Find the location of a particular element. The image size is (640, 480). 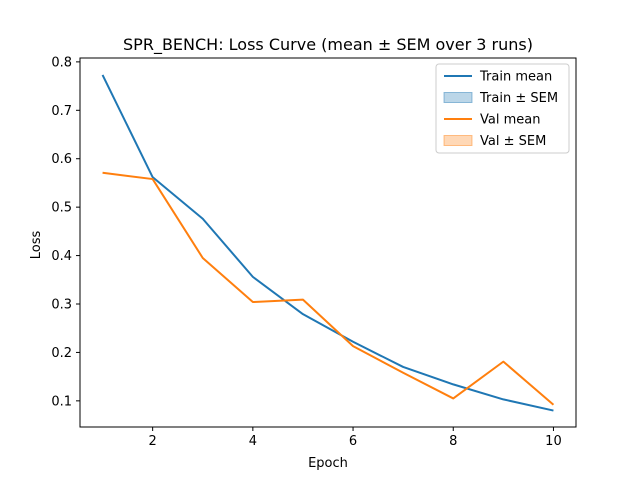

x-tick-label: 2 is located at coordinates (153, 441).